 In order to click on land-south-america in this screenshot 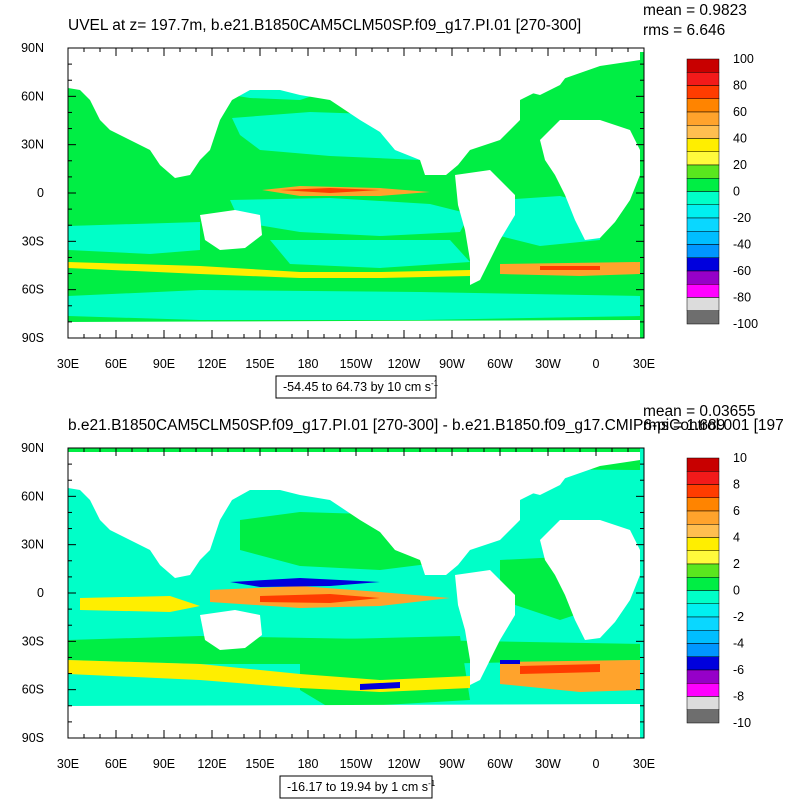, I will do `click(485, 627)`.